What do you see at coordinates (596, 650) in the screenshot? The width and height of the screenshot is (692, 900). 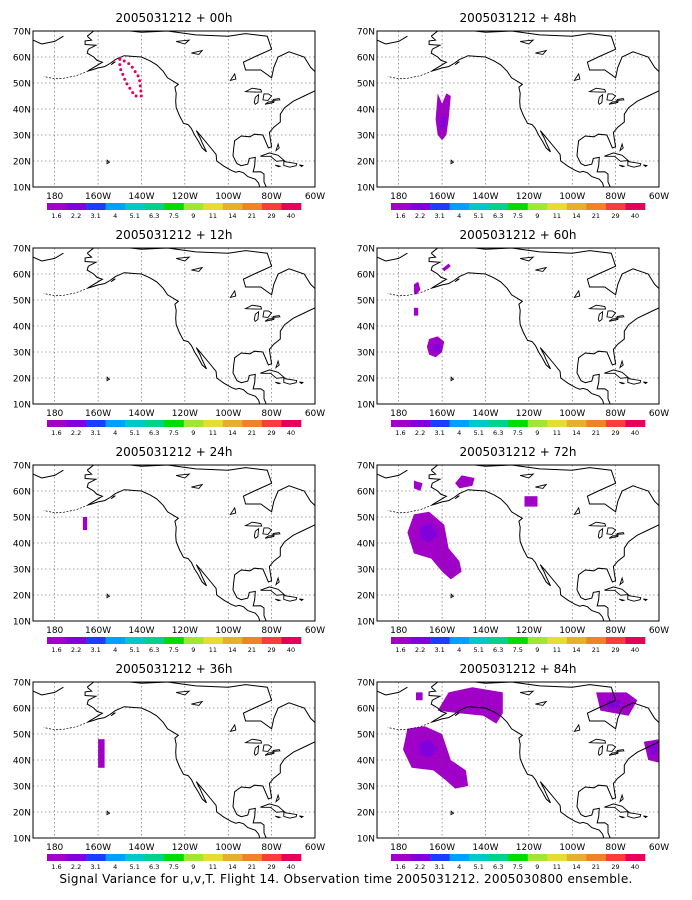 I see `colorbar-label: 21` at bounding box center [596, 650].